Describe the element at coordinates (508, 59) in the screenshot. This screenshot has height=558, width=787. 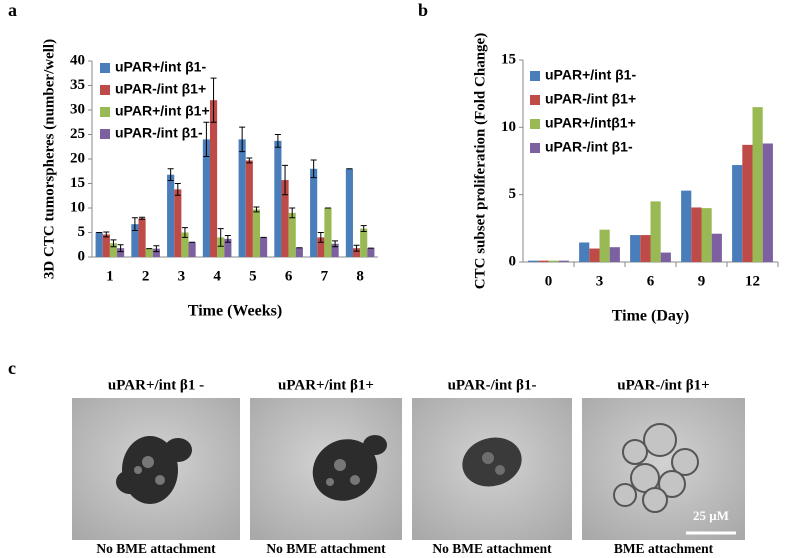
I see `y-tick-label: 15` at that location.